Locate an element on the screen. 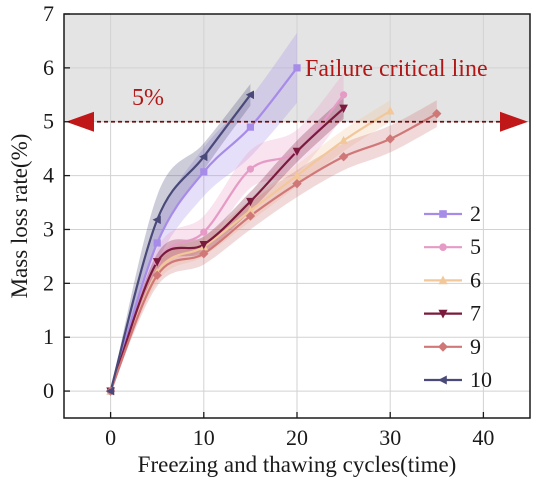 This screenshot has width=550, height=488. legend-label-7: 7 is located at coordinates (475, 313).